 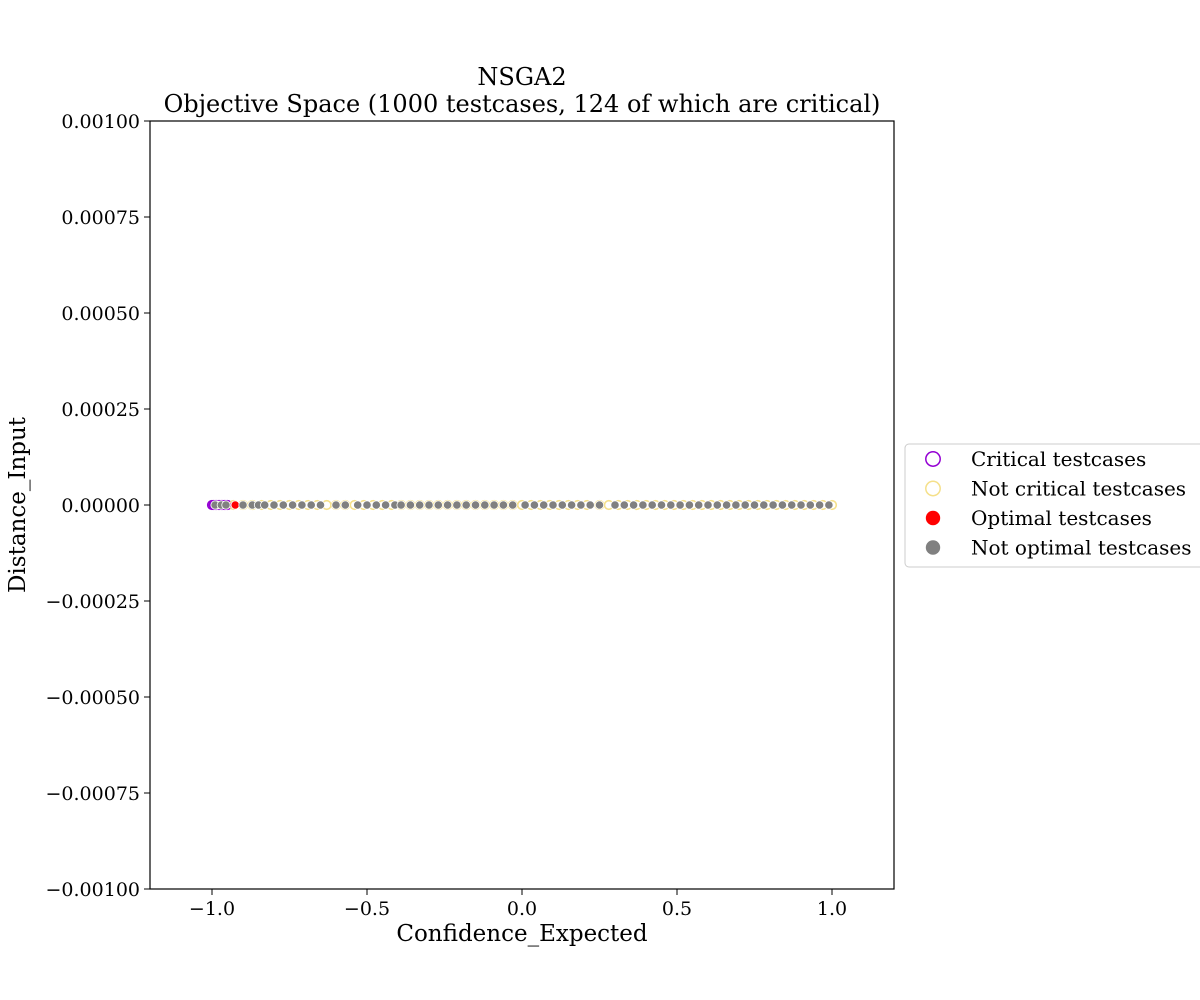 What do you see at coordinates (1058, 459) in the screenshot?
I see `legend-label-0: Critical testcases` at bounding box center [1058, 459].